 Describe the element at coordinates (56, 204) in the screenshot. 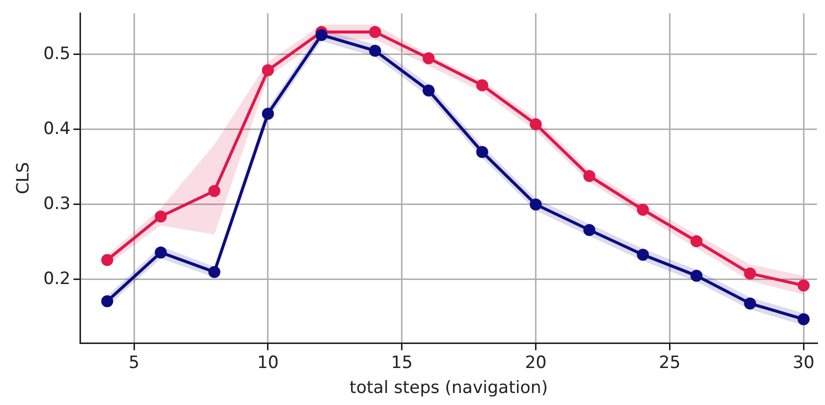

I see `y-tick-label: 0.3` at that location.